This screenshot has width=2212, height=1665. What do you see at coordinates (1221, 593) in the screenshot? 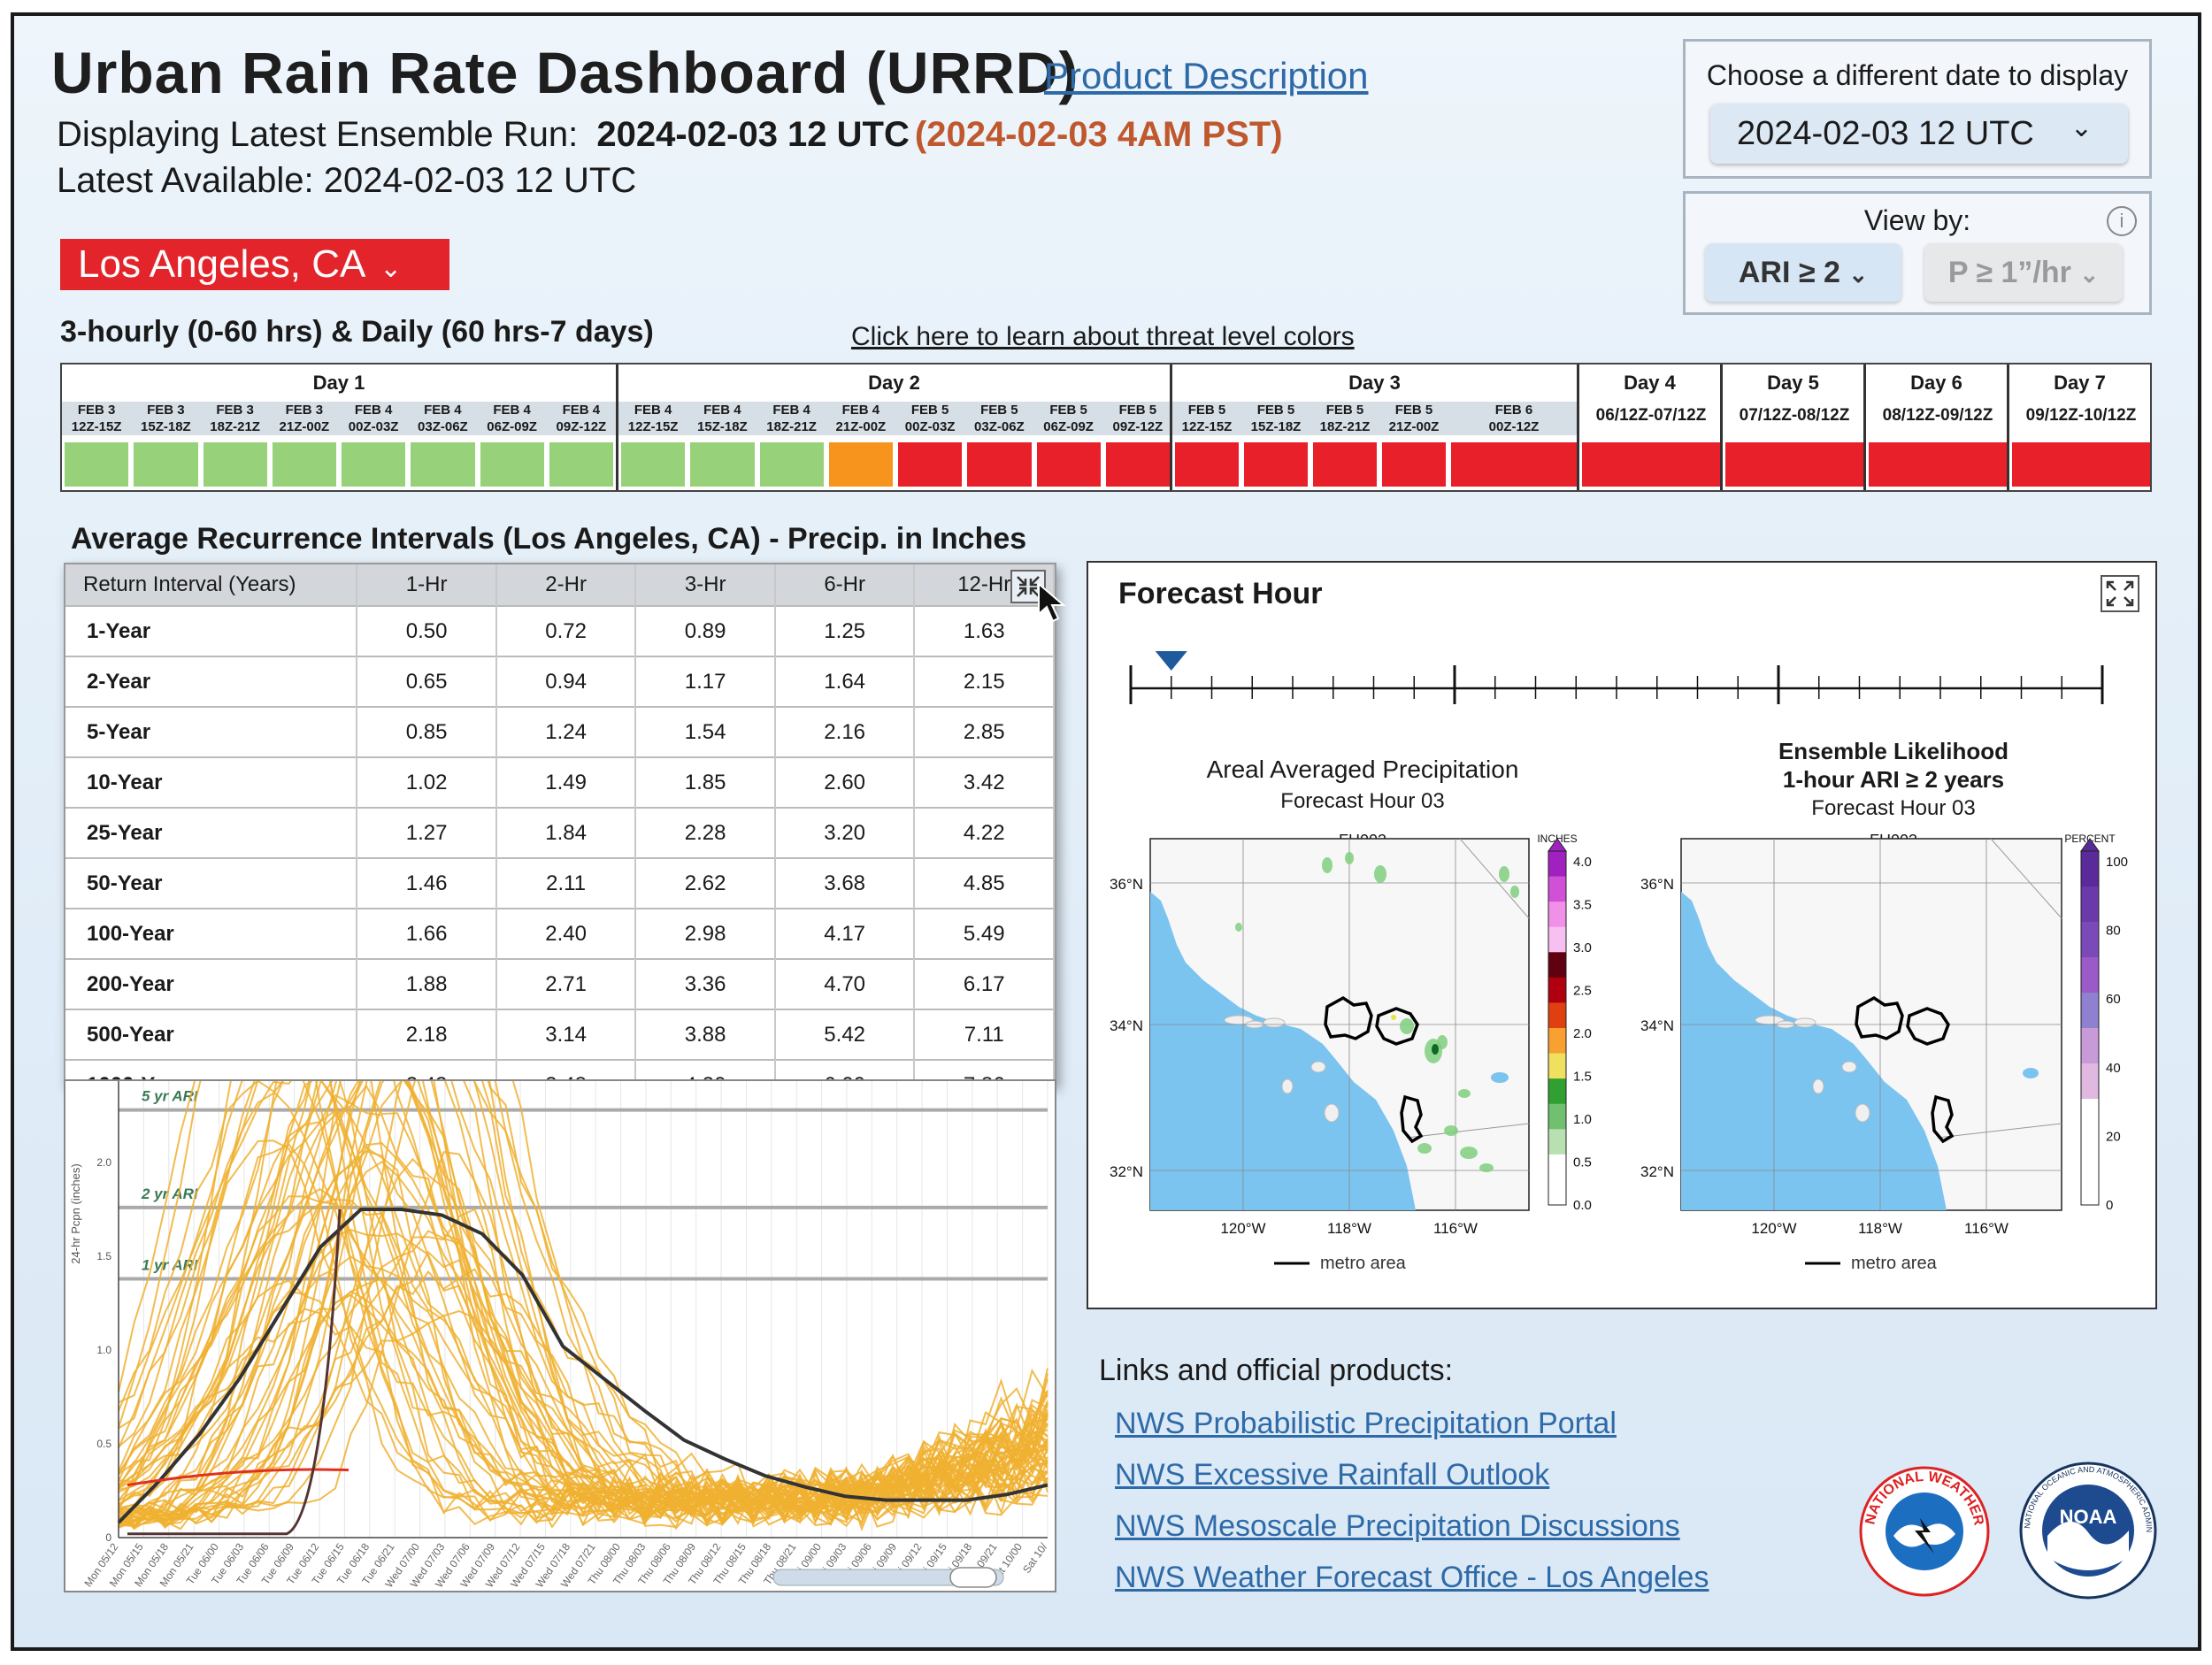
I see `forecast-hour-title: Forecast Hour` at bounding box center [1221, 593].